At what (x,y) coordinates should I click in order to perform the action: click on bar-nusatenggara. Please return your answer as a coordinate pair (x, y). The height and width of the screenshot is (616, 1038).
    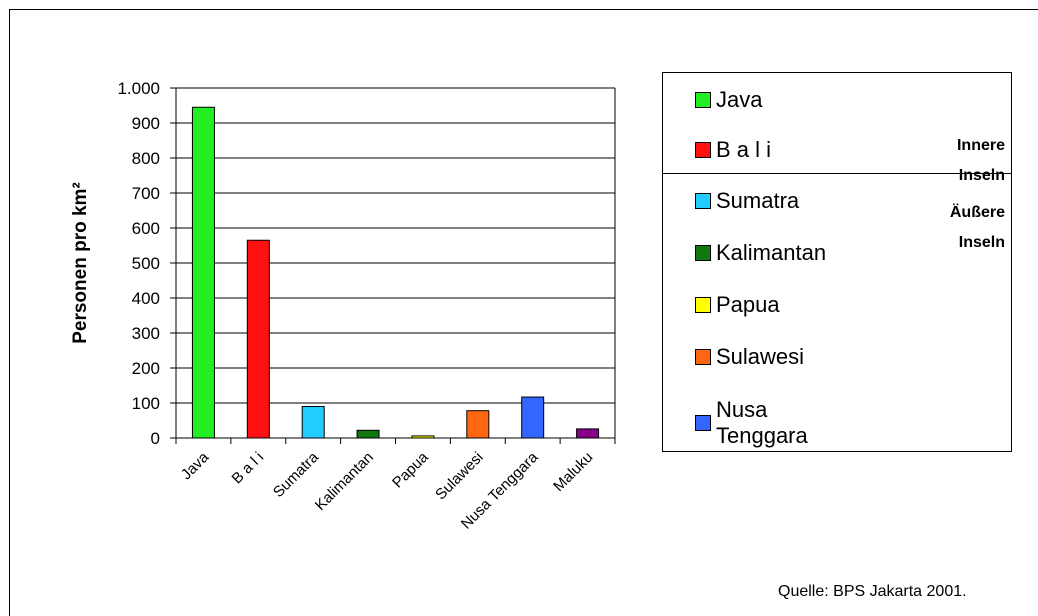
    Looking at the image, I should click on (533, 417).